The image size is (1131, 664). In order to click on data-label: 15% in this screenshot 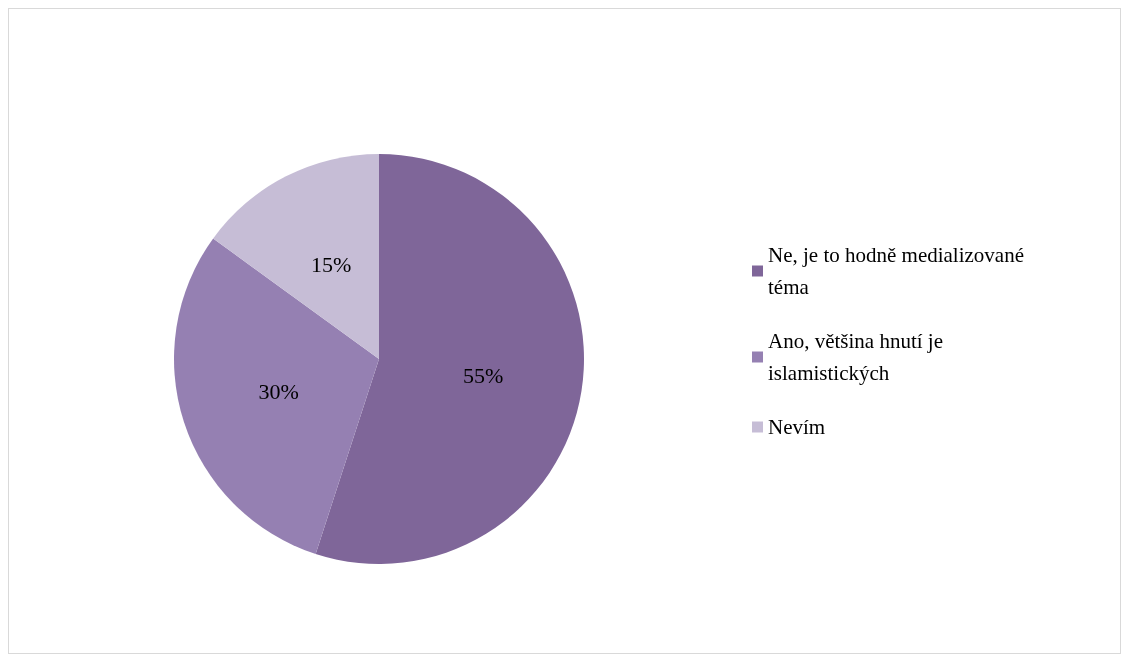, I will do `click(331, 265)`.